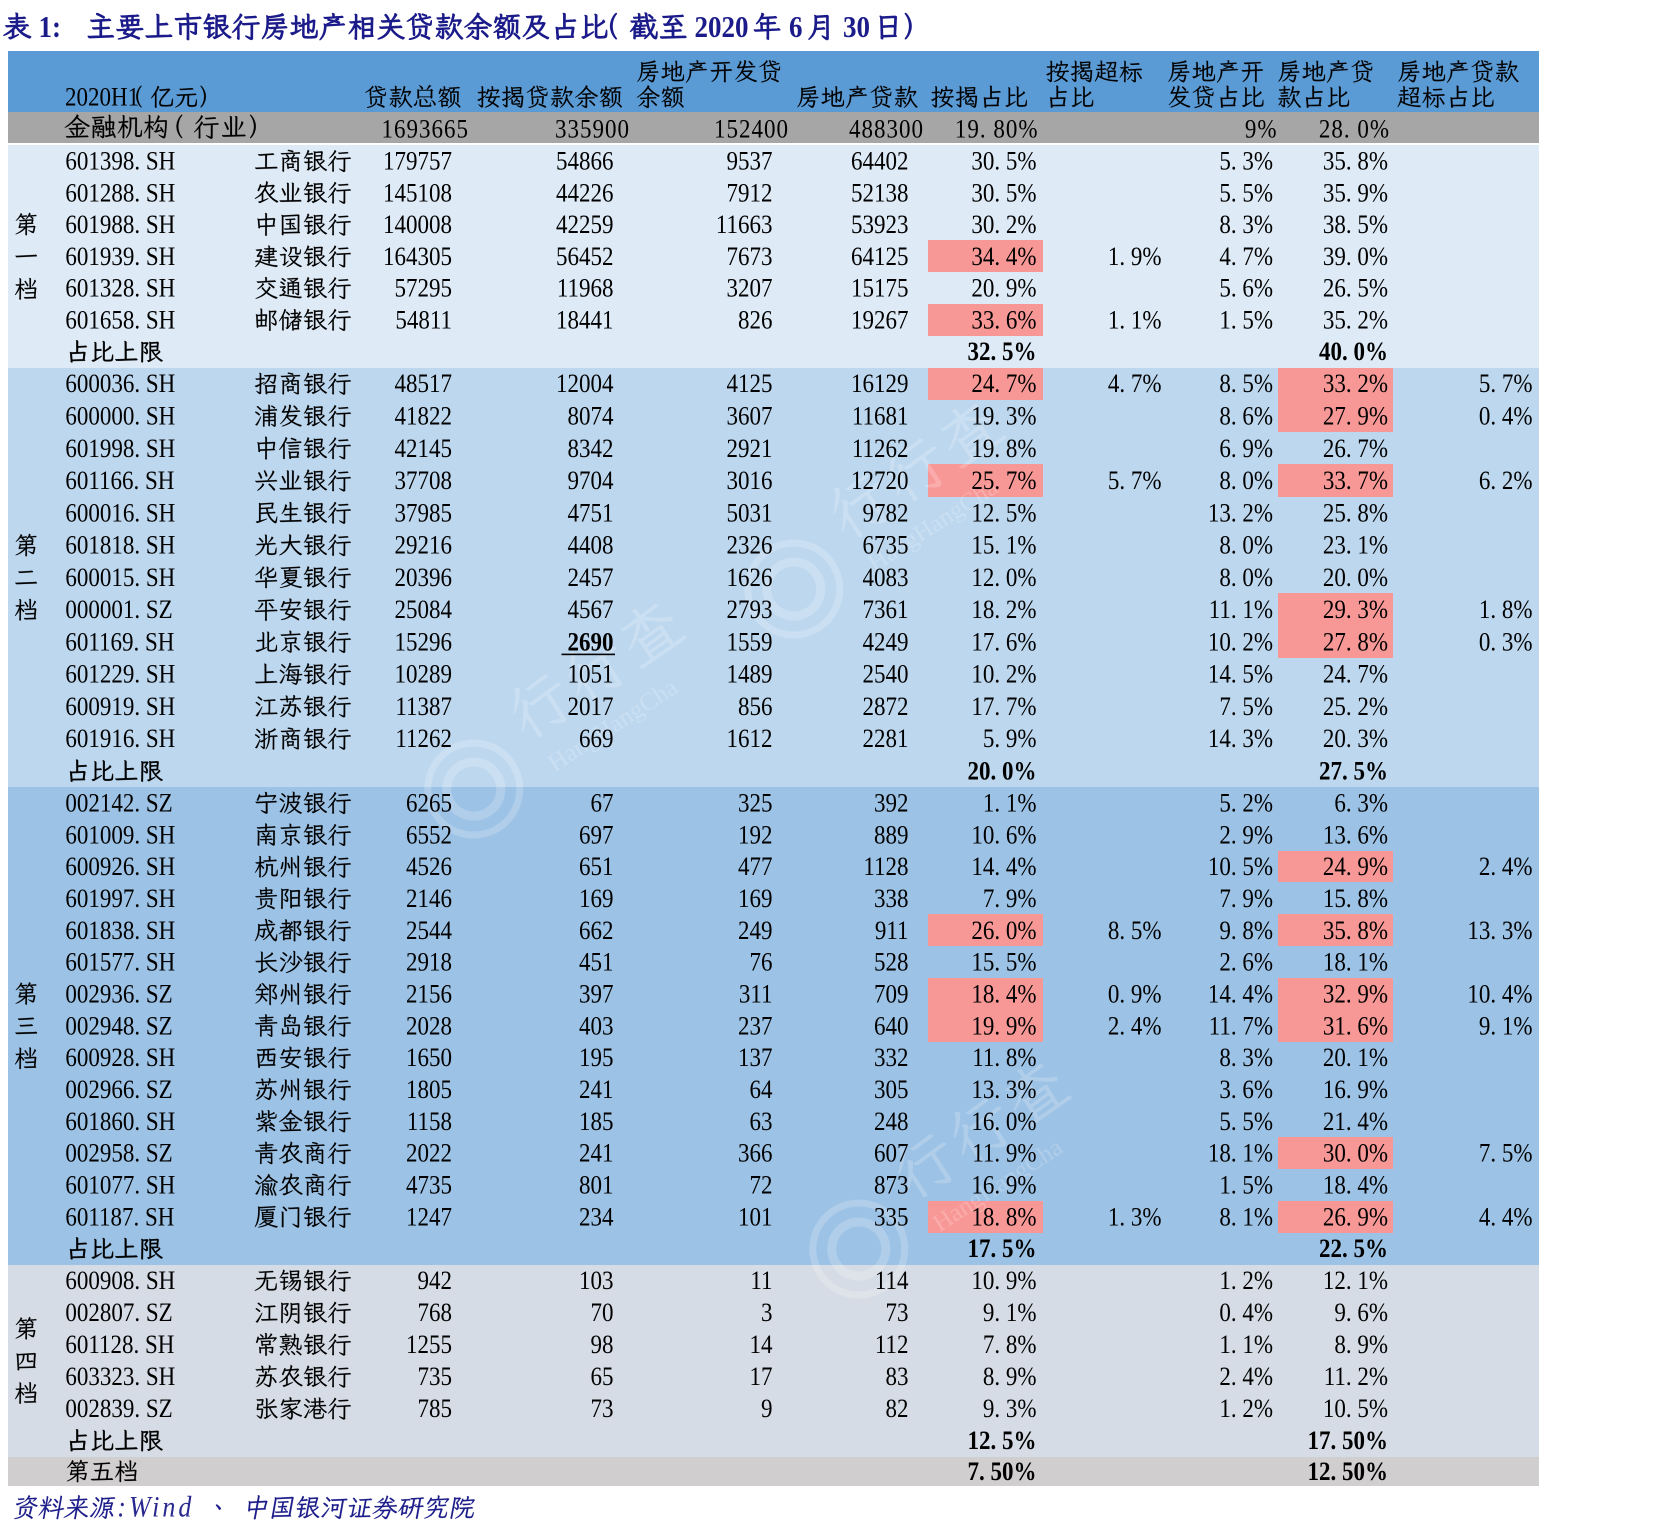 The width and height of the screenshot is (1666, 1531). Describe the element at coordinates (585, 288) in the screenshot. I see `svg-text: 11968` at that location.